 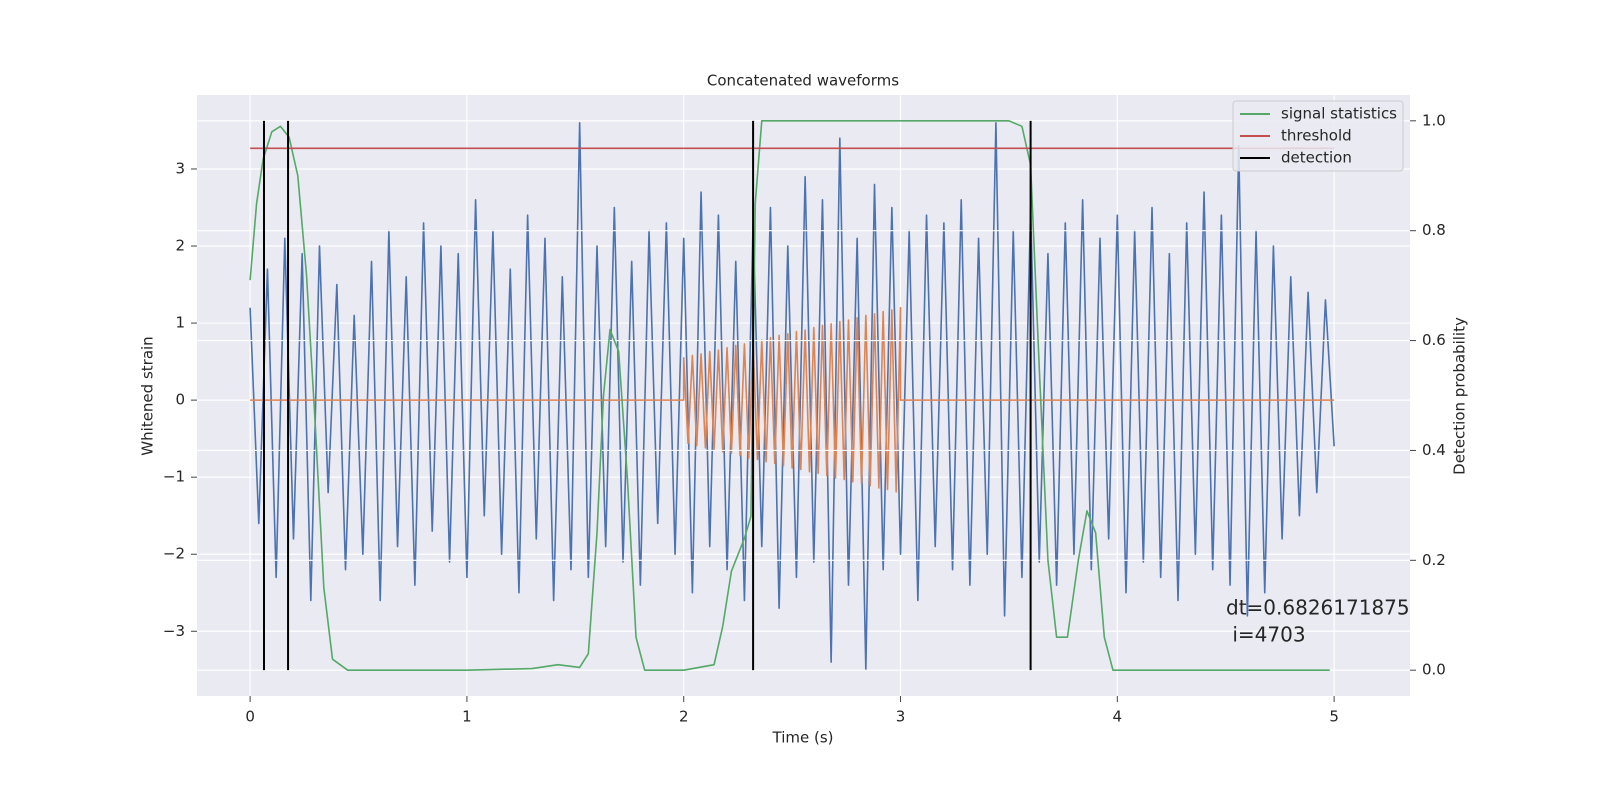 What do you see at coordinates (174, 477) in the screenshot?
I see `y-tick-label: −1` at bounding box center [174, 477].